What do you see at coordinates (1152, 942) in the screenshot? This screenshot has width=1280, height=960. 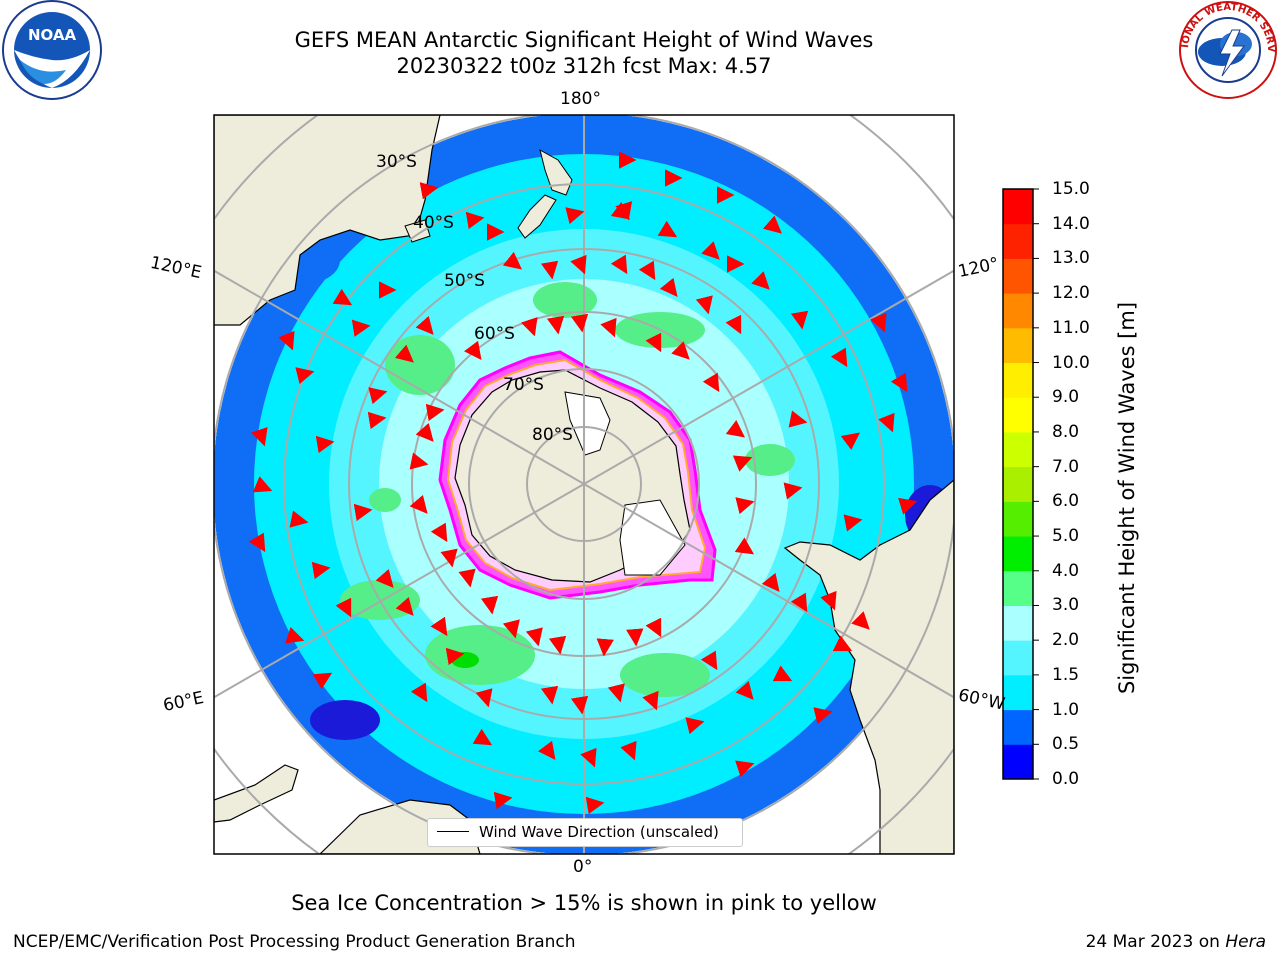 I see `footer-date-text: 24 Mar 2023 on` at bounding box center [1152, 942].